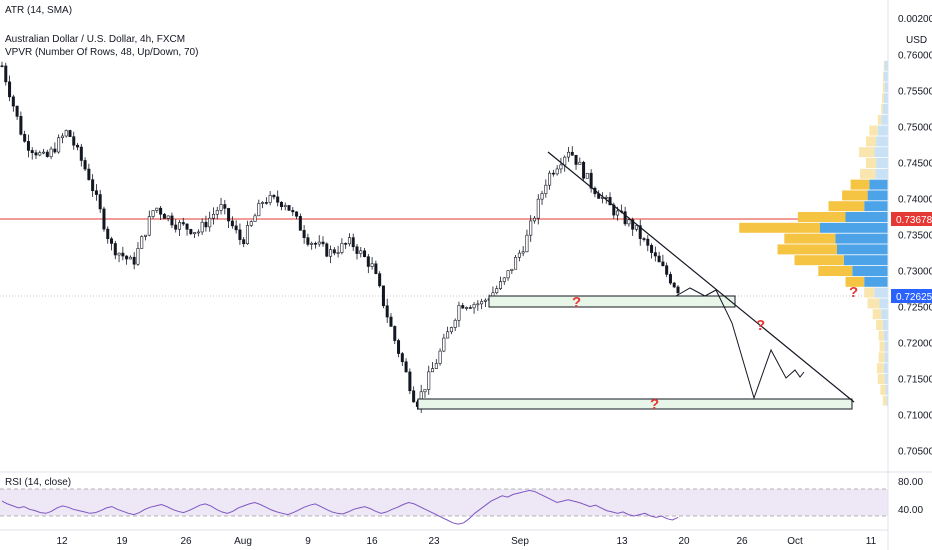  Describe the element at coordinates (813, 233) in the screenshot. I see `volume-profile` at that location.